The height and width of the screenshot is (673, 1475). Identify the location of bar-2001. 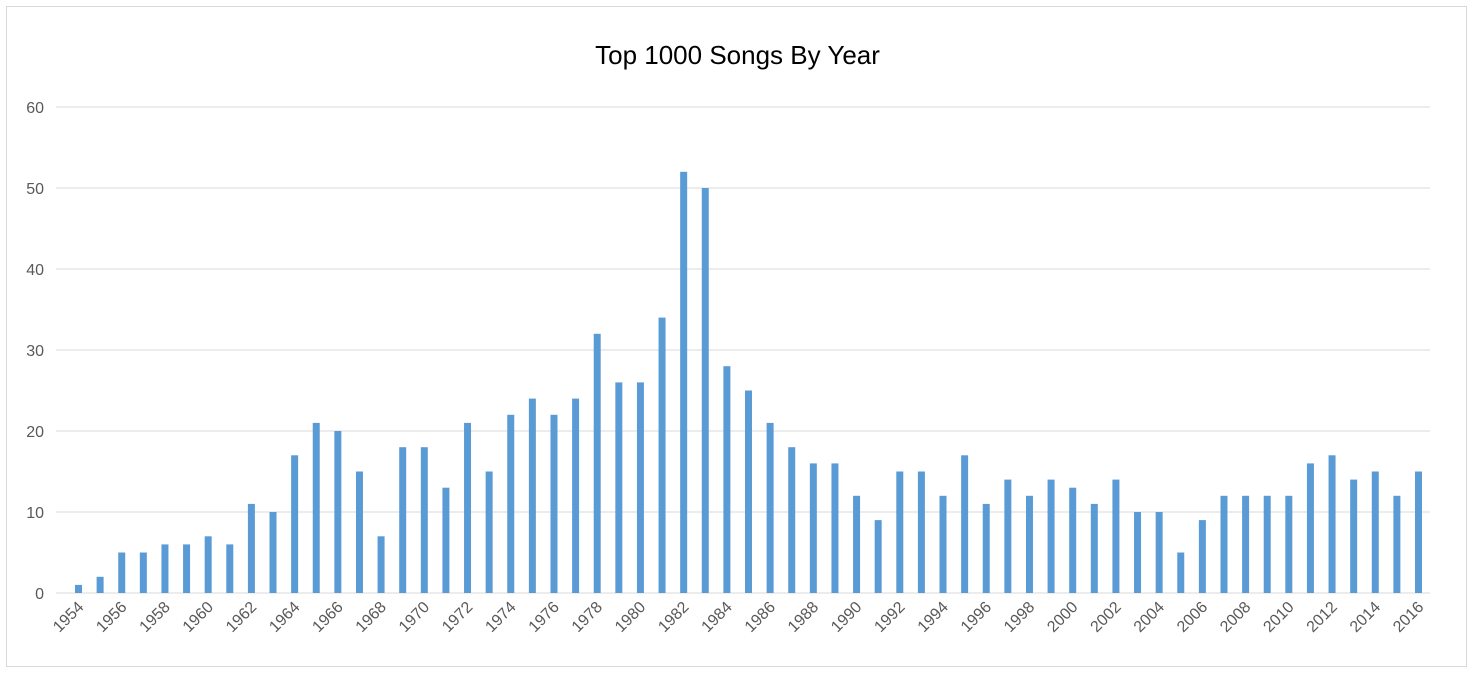
(1094, 548).